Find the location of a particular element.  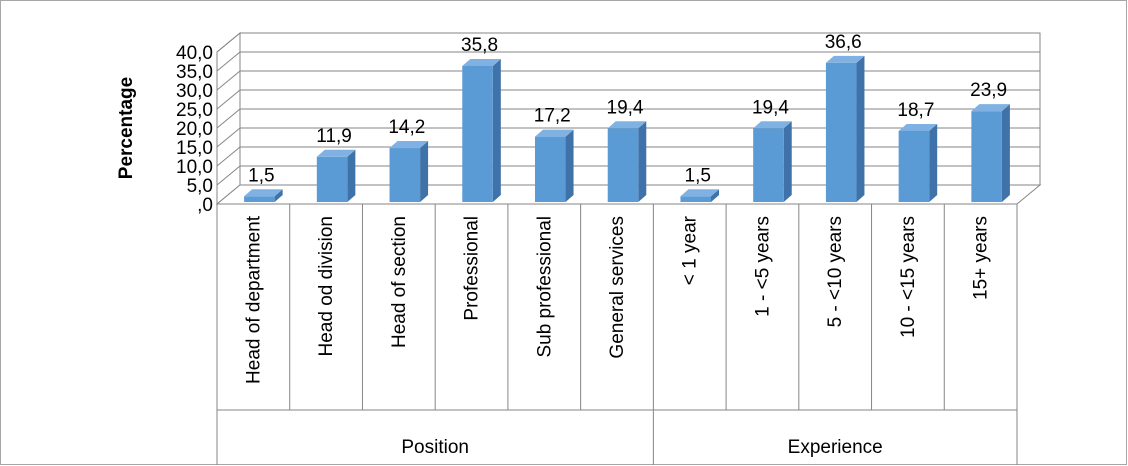

y-axis-ticks: ,05,010,015,020,025,030,035,040,0 is located at coordinates (194, 129).